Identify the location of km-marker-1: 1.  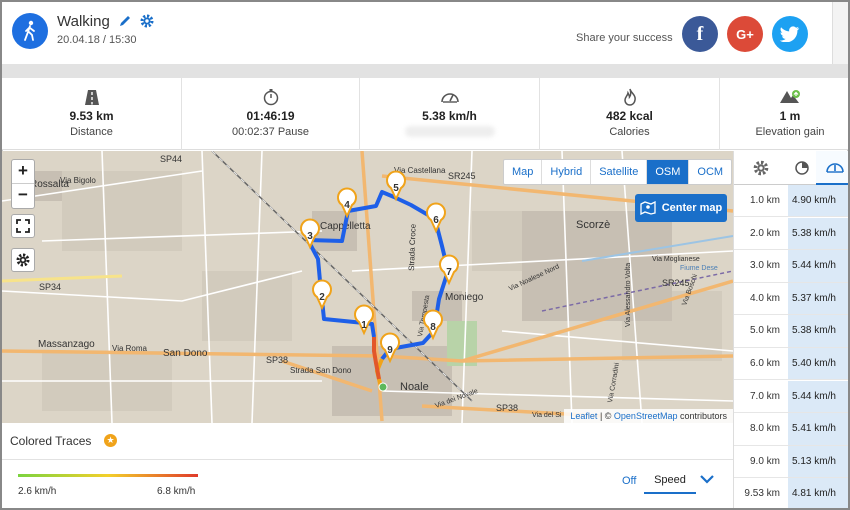
(364, 320).